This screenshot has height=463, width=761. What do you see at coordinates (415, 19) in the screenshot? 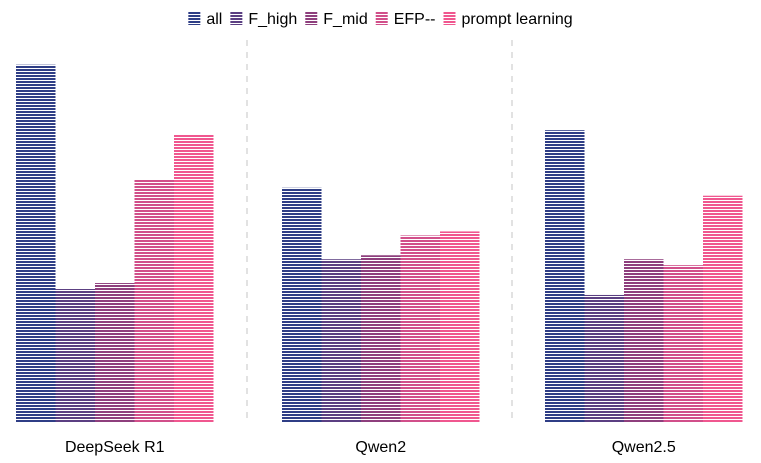
I see `legend-label: EFP--` at bounding box center [415, 19].